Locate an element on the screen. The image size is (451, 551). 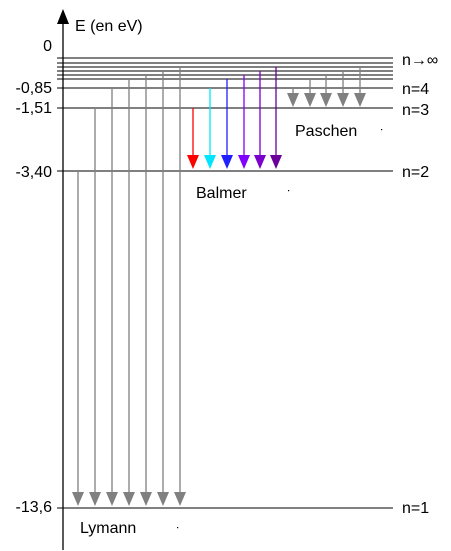
paschen-transition-4-head is located at coordinates (343, 100).